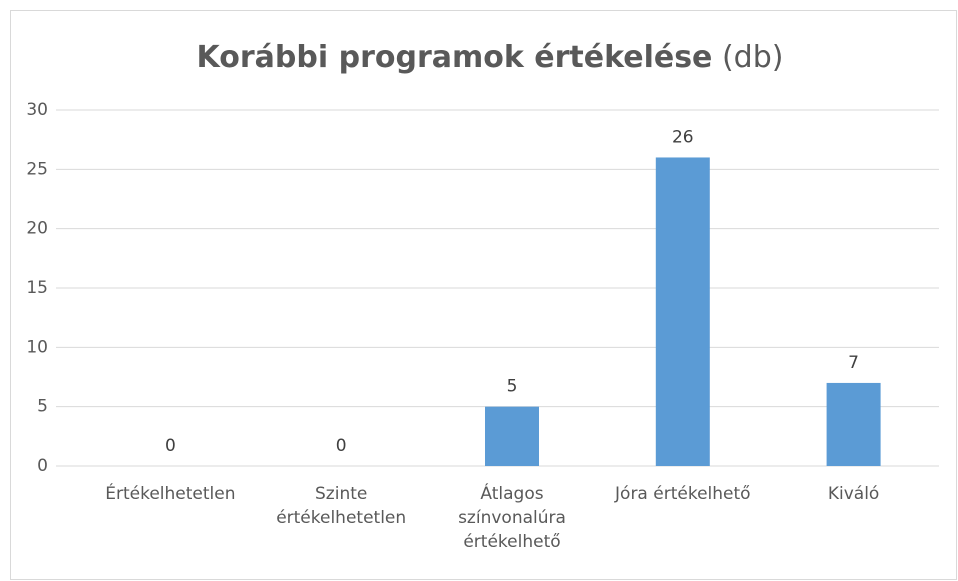 The height and width of the screenshot is (581, 958). What do you see at coordinates (683, 494) in the screenshot?
I see `x-tick-label: Jóra értékelhető` at bounding box center [683, 494].